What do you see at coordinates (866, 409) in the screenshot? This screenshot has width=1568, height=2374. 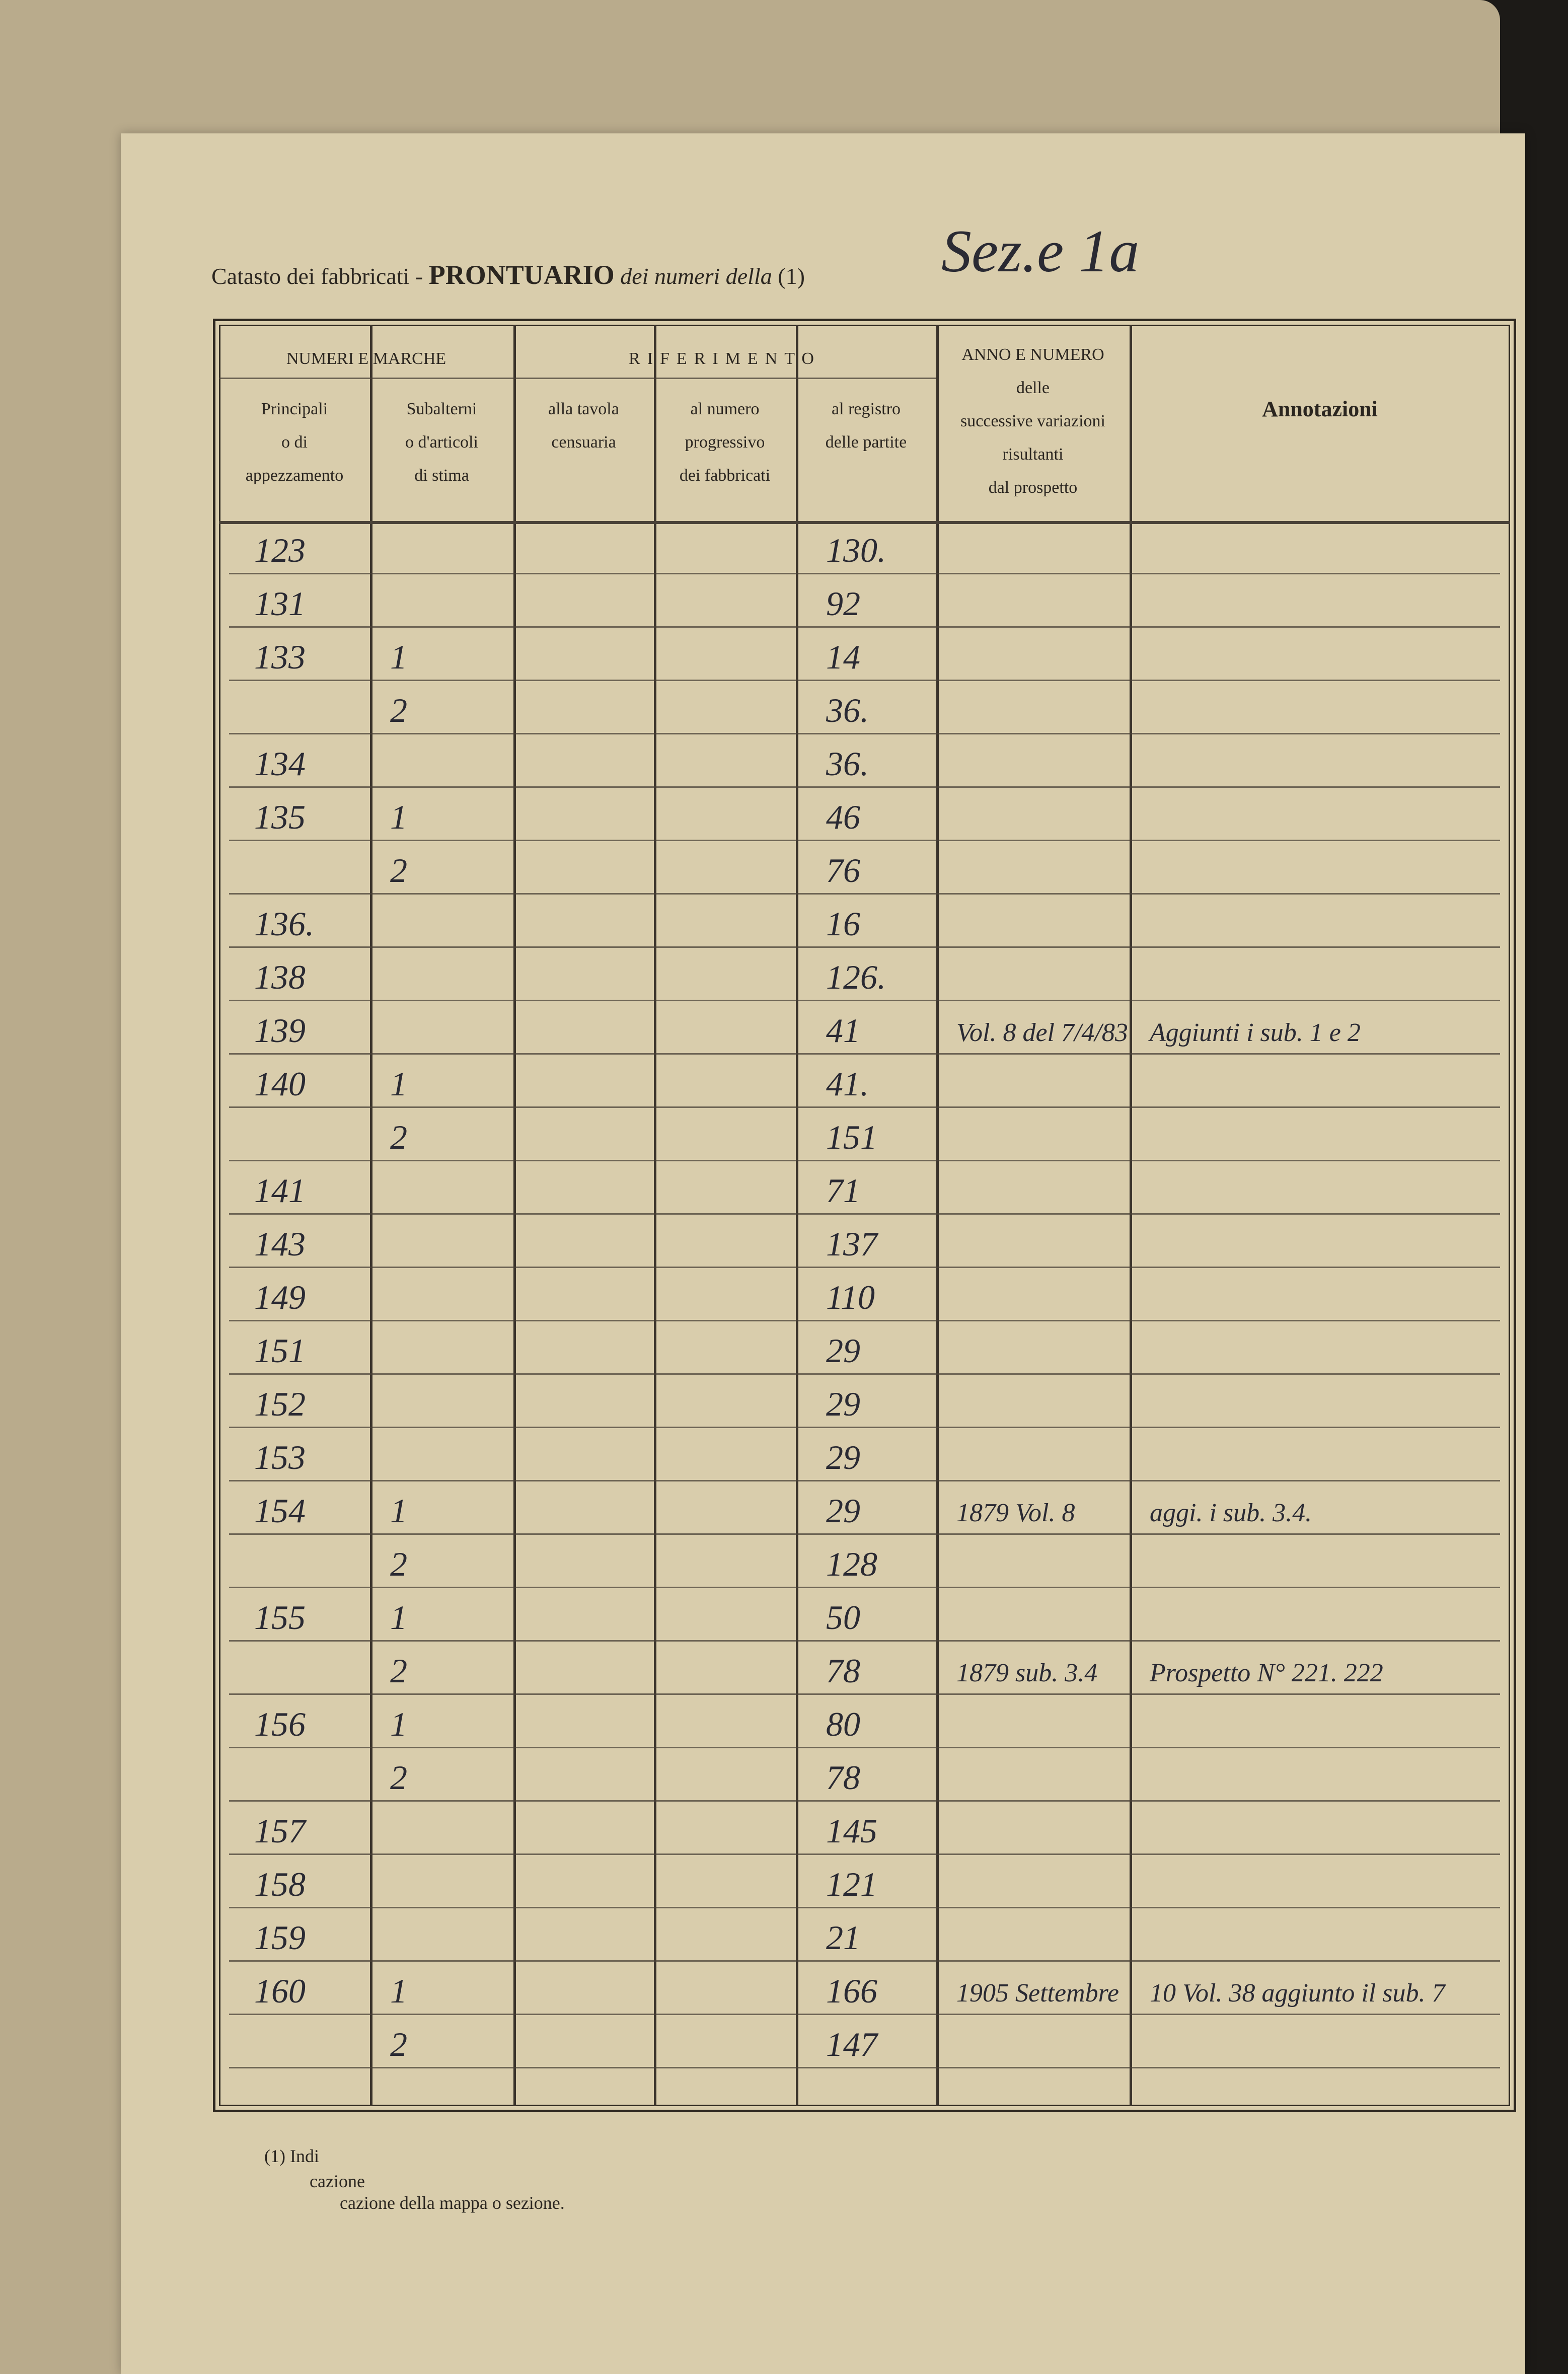 I see `header-line: al registro` at bounding box center [866, 409].